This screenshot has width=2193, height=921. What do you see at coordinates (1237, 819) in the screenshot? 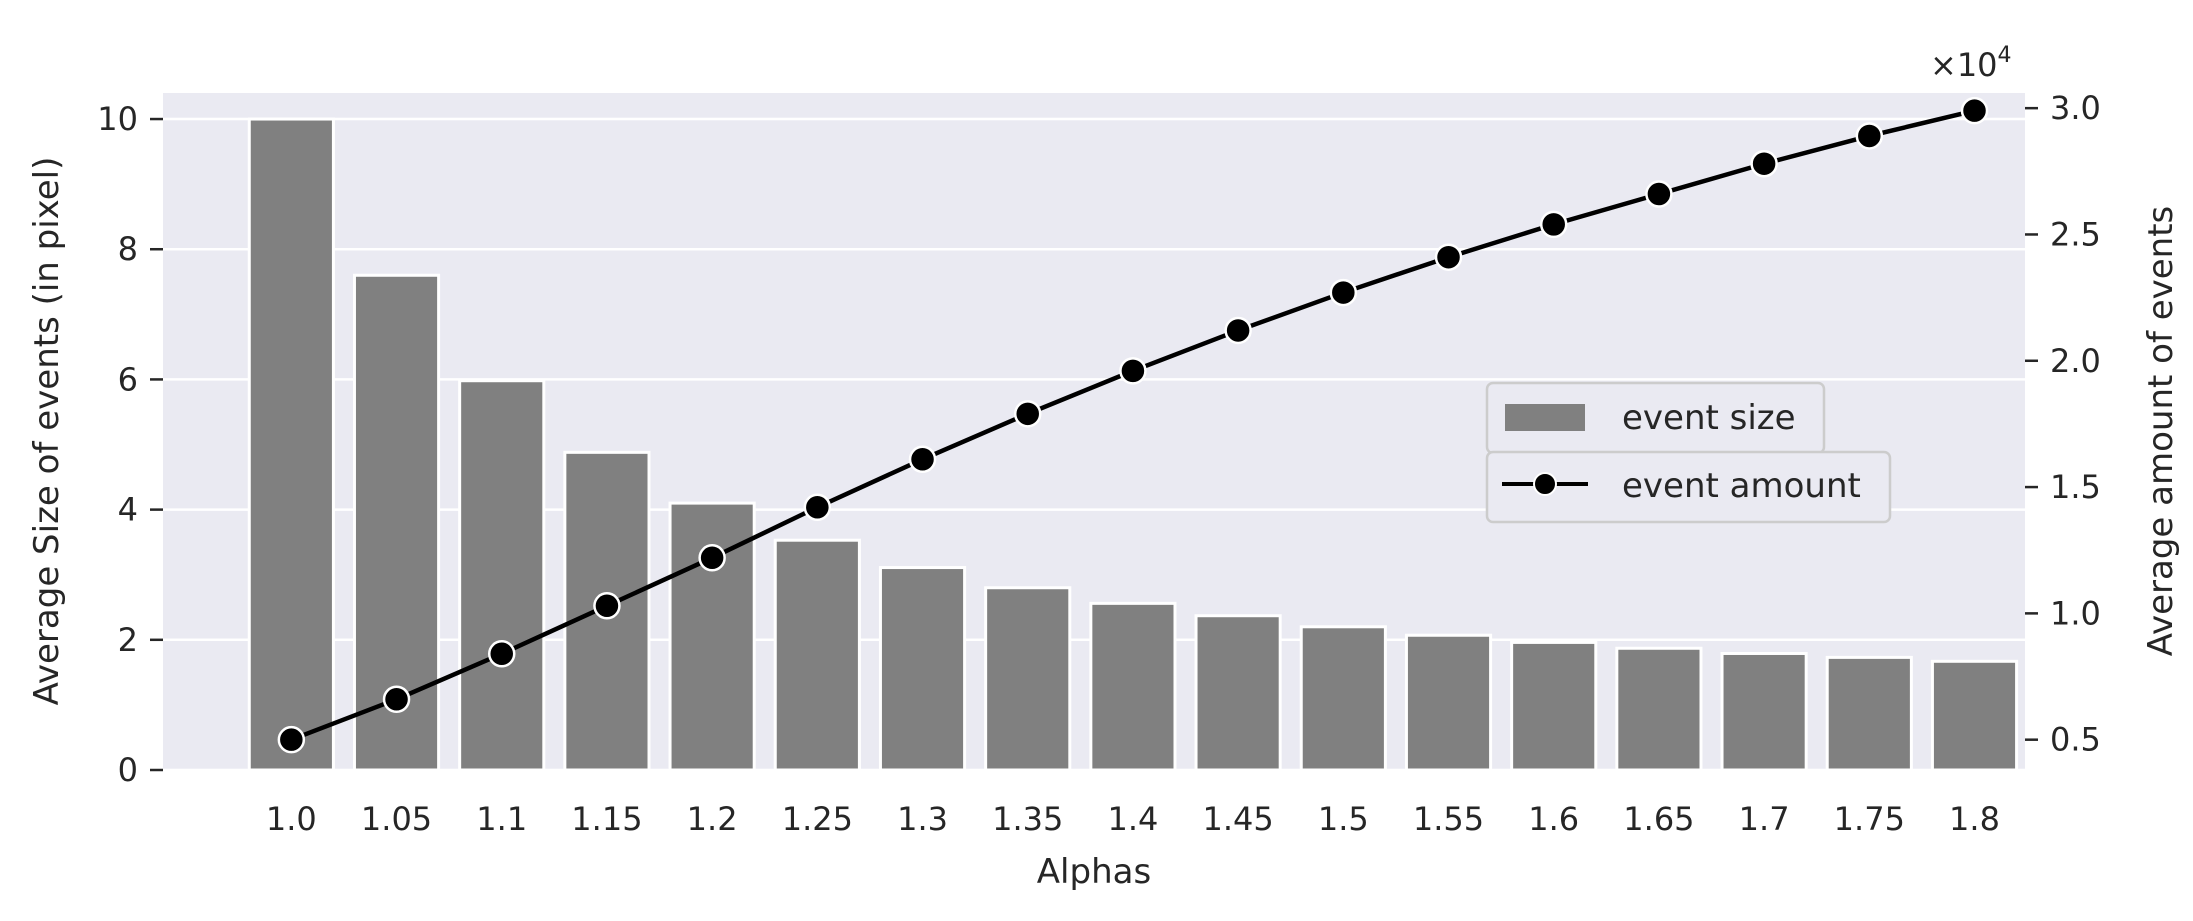
I see `x-tick-label: 1.45` at bounding box center [1237, 819].